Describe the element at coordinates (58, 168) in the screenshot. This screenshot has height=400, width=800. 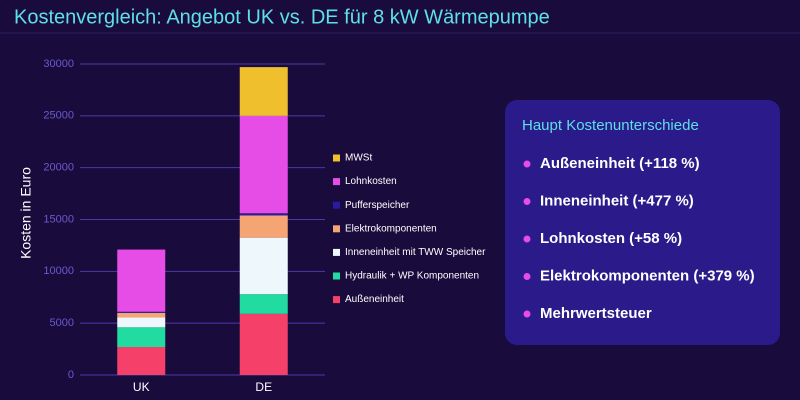
I see `y-tick-label: 20000` at that location.